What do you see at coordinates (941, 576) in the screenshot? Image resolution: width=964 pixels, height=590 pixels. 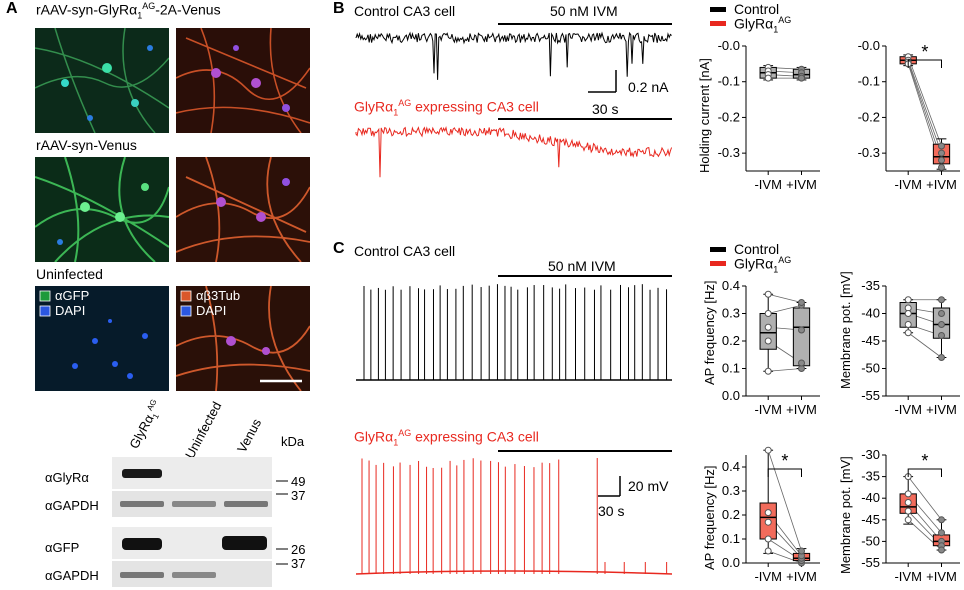 I see `c-glyr-mp-xtick: +IVM` at bounding box center [941, 576].